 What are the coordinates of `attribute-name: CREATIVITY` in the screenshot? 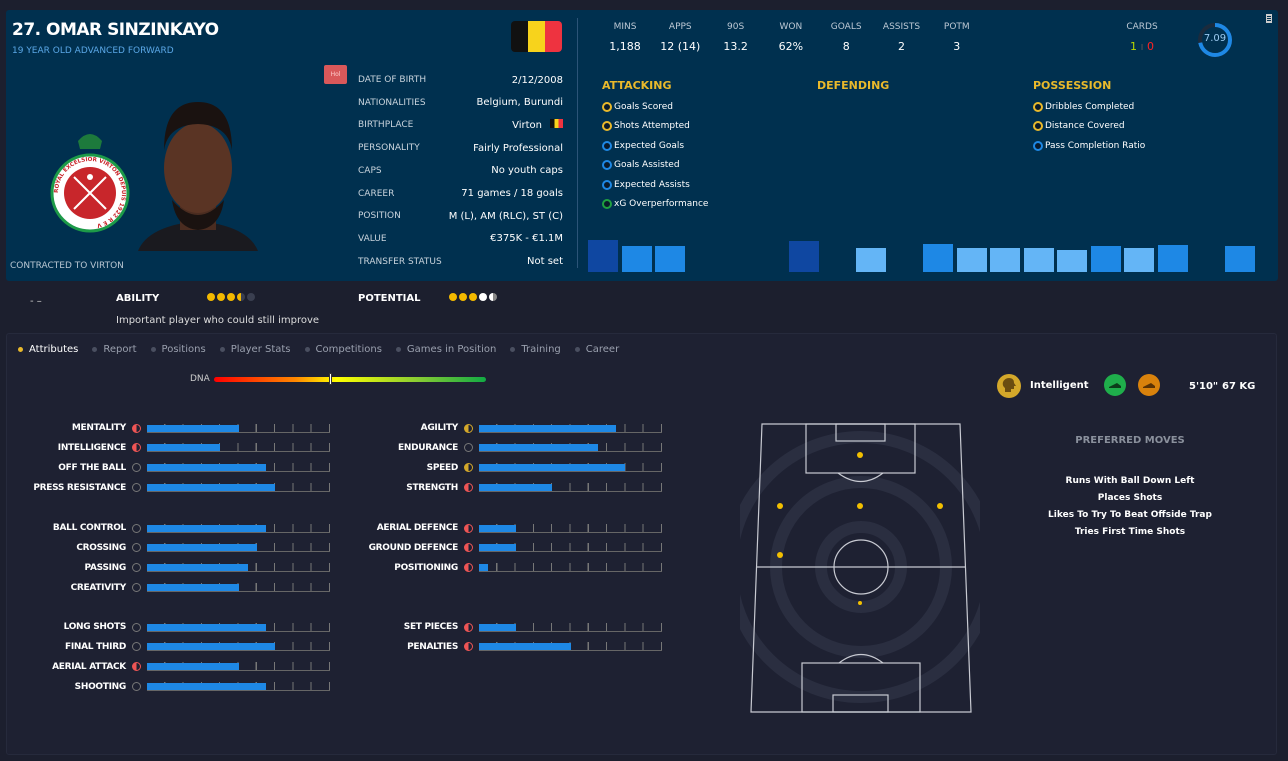 It's located at (98, 587).